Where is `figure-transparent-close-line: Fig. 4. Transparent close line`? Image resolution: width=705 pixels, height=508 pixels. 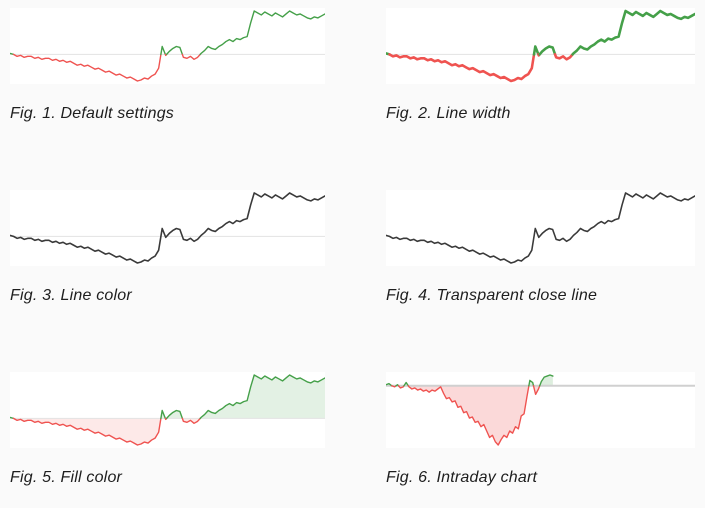
figure-transparent-close-line: Fig. 4. Transparent close line is located at coordinates (540, 248).